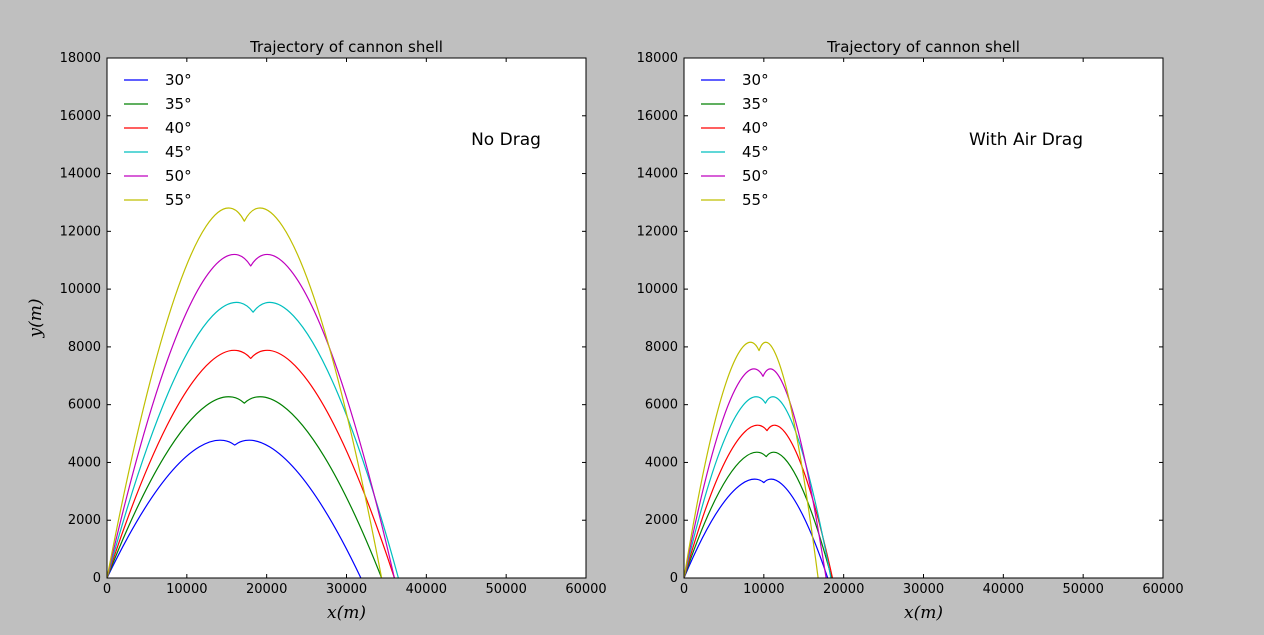  Describe the element at coordinates (266, 589) in the screenshot. I see `left-x-tick-label: 20000` at that location.